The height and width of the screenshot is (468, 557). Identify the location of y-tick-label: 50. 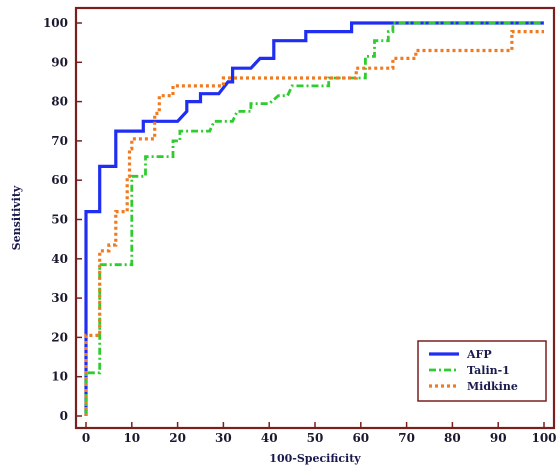
(59, 220).